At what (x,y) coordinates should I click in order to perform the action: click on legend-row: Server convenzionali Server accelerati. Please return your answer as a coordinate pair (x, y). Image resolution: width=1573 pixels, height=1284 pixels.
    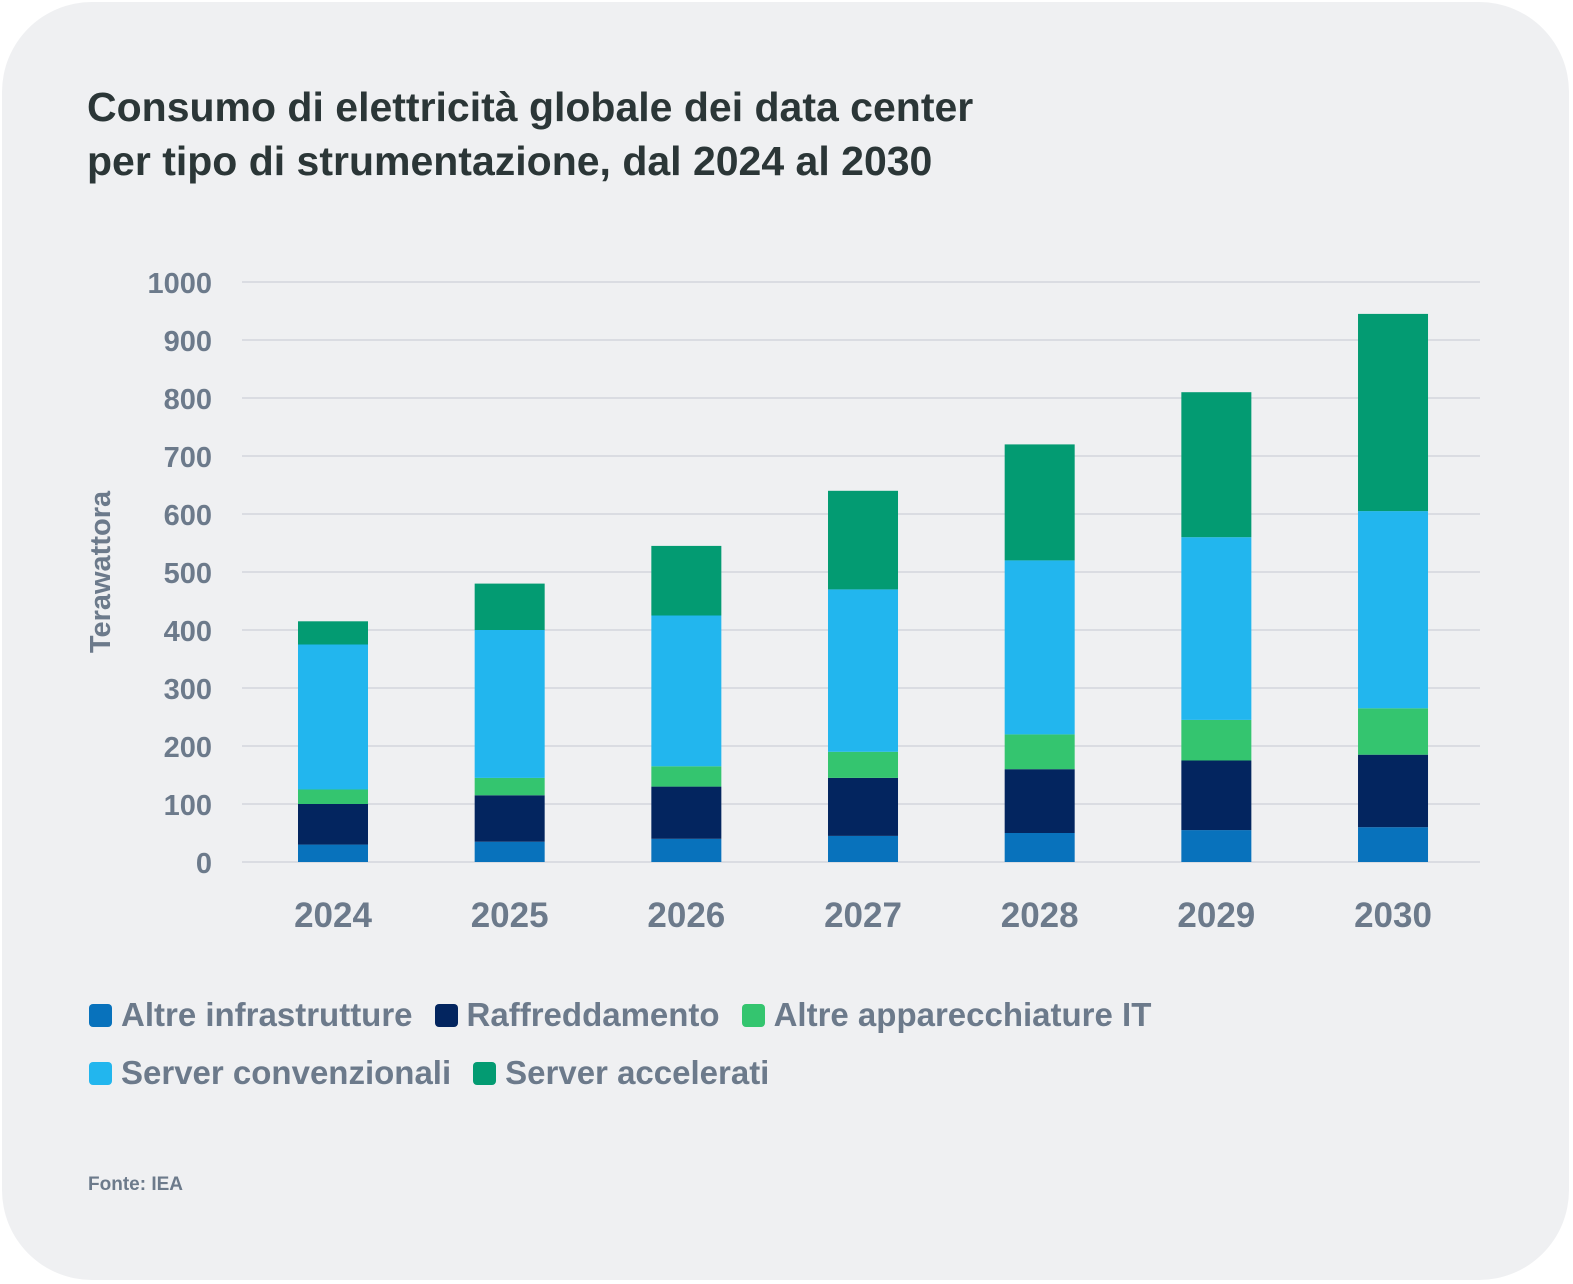
    Looking at the image, I should click on (714, 1073).